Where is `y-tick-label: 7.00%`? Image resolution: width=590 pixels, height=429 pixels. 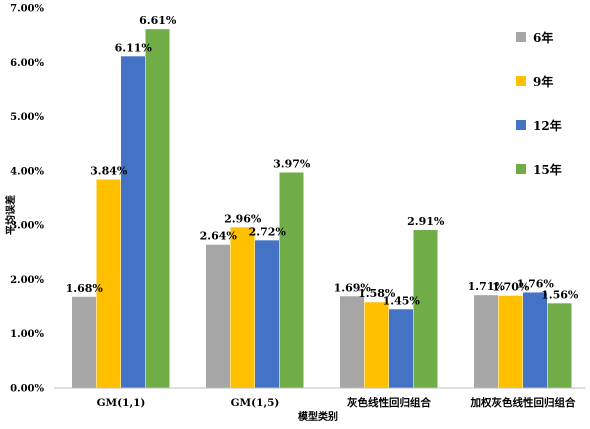
y-tick-label: 7.00% is located at coordinates (27, 9).